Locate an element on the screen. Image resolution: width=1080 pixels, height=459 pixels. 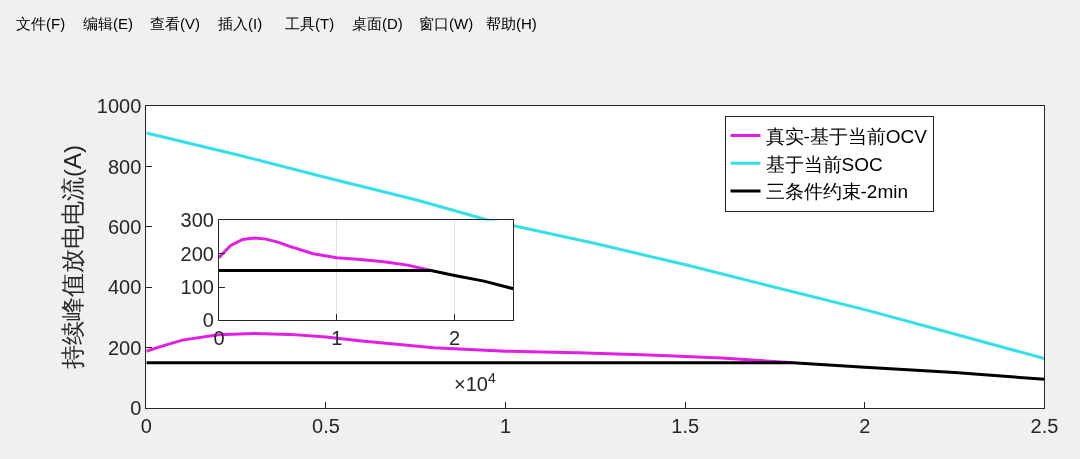
legend-label: 基于当前SOC is located at coordinates (824, 164).